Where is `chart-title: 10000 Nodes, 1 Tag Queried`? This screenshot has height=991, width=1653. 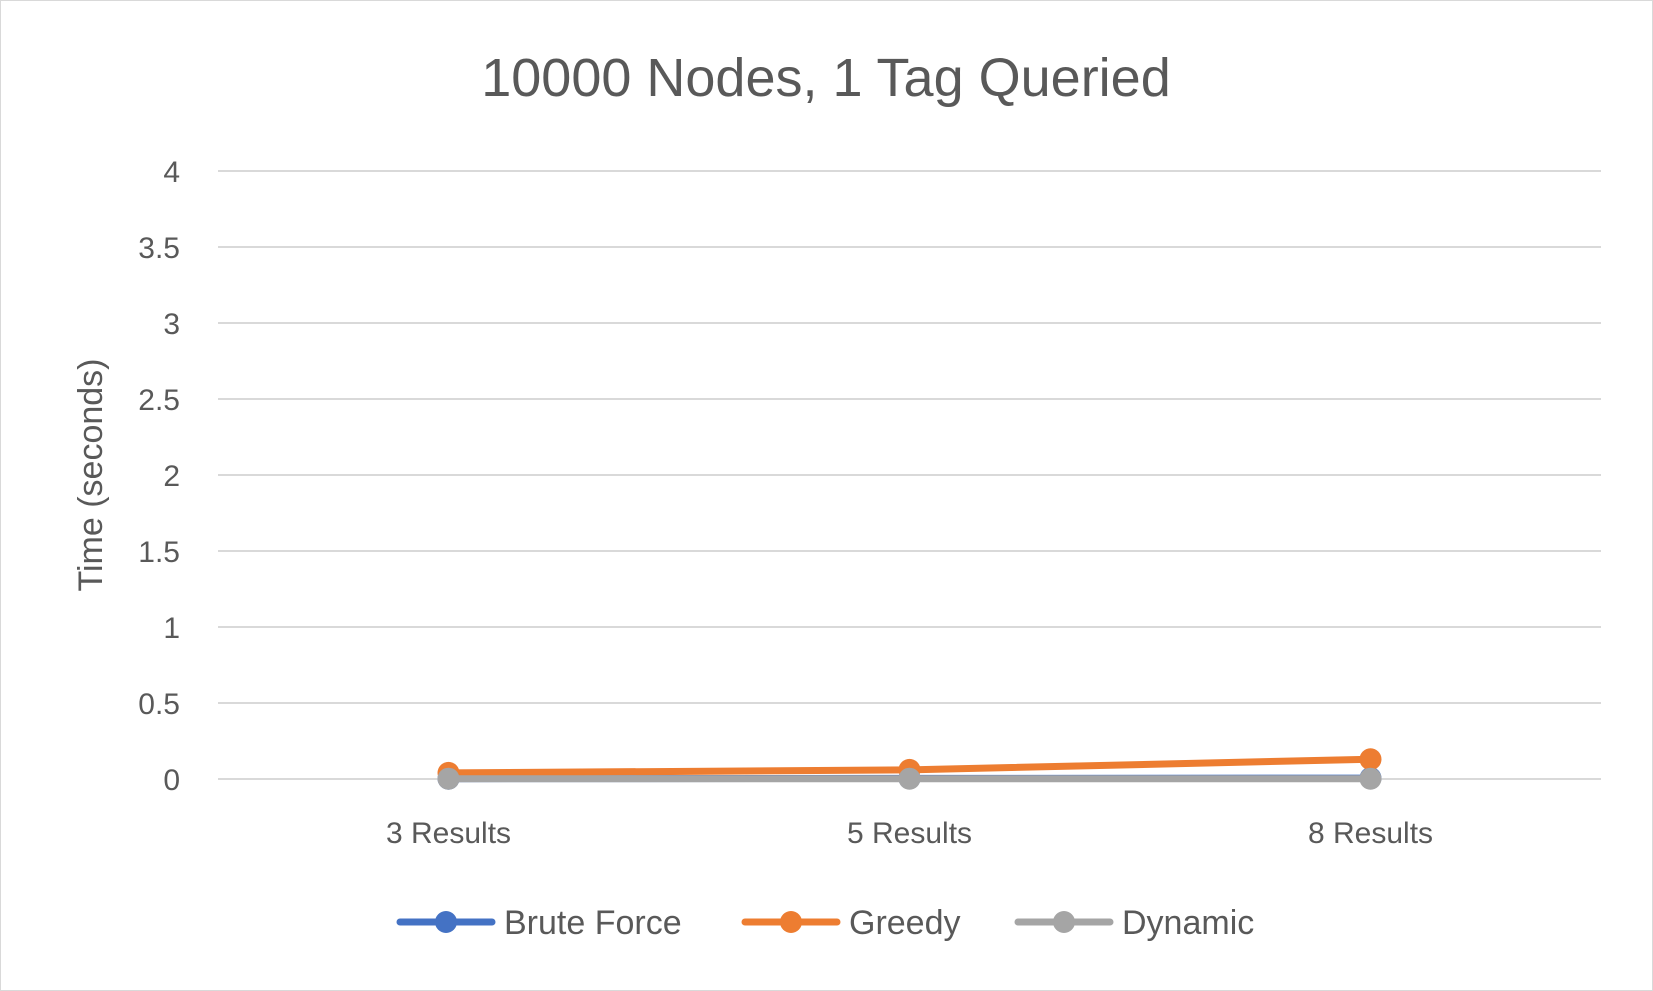
chart-title: 10000 Nodes, 1 Tag Queried is located at coordinates (826, 78).